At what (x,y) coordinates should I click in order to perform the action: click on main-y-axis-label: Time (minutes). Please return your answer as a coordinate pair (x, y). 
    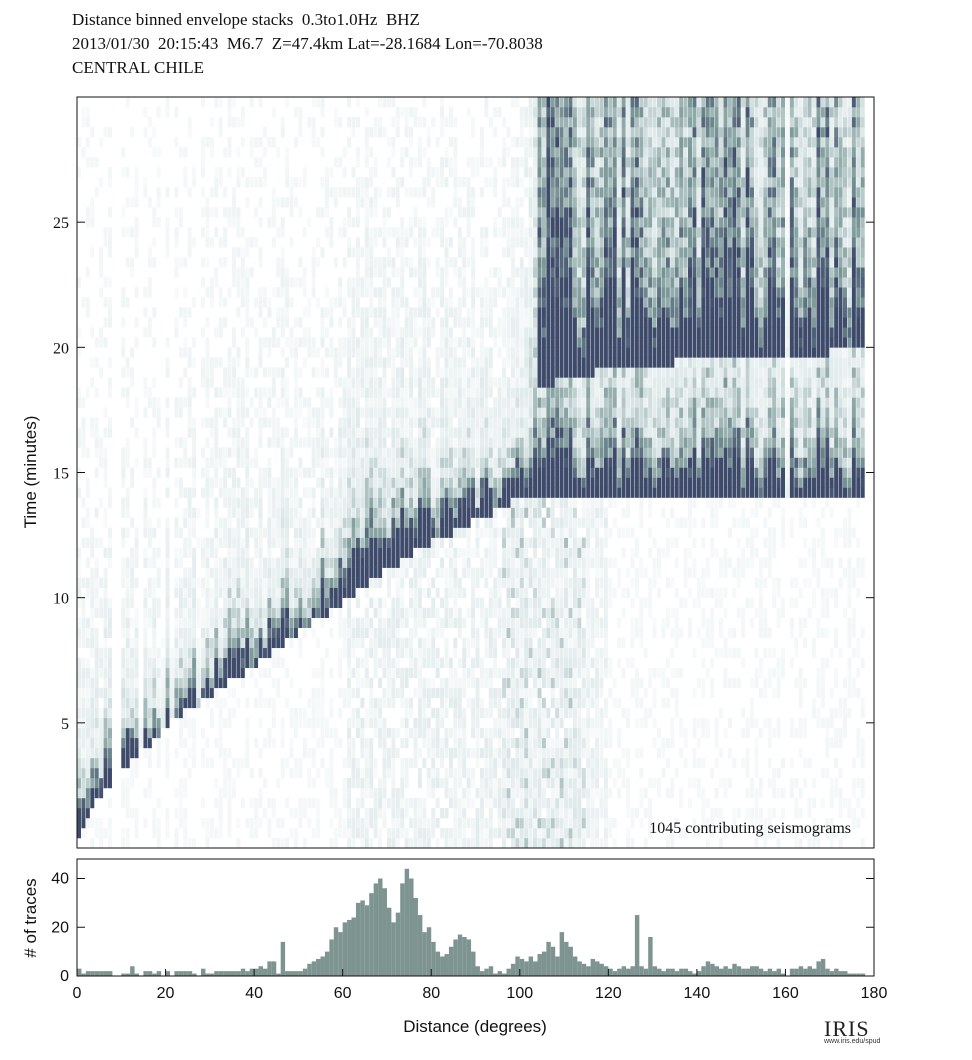
    Looking at the image, I should click on (30, 472).